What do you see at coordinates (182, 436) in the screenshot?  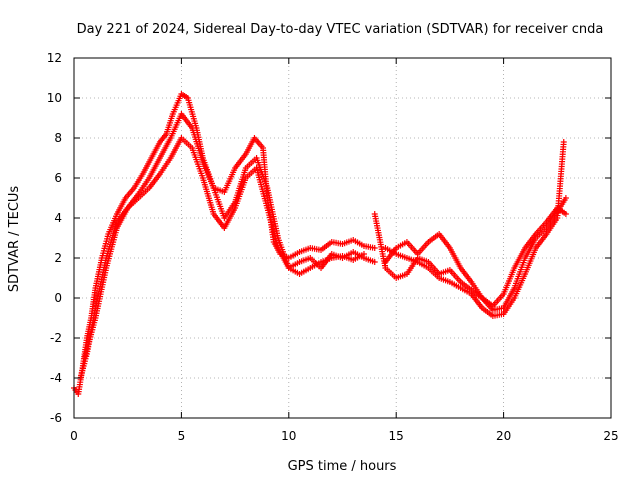 I see `x-tick-label: 5` at bounding box center [182, 436].